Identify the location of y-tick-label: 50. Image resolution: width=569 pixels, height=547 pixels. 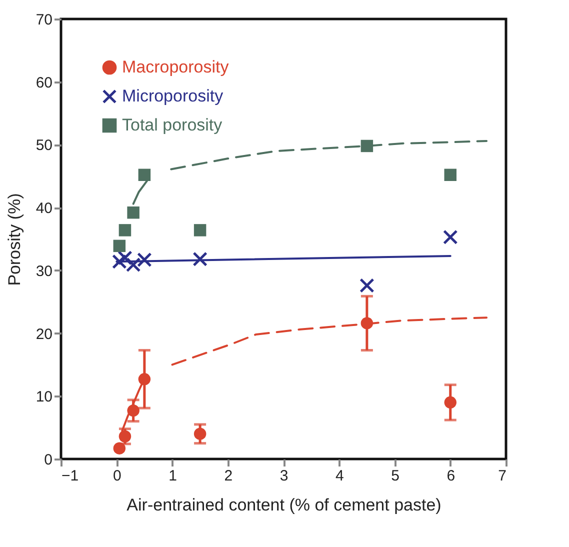
(44, 145).